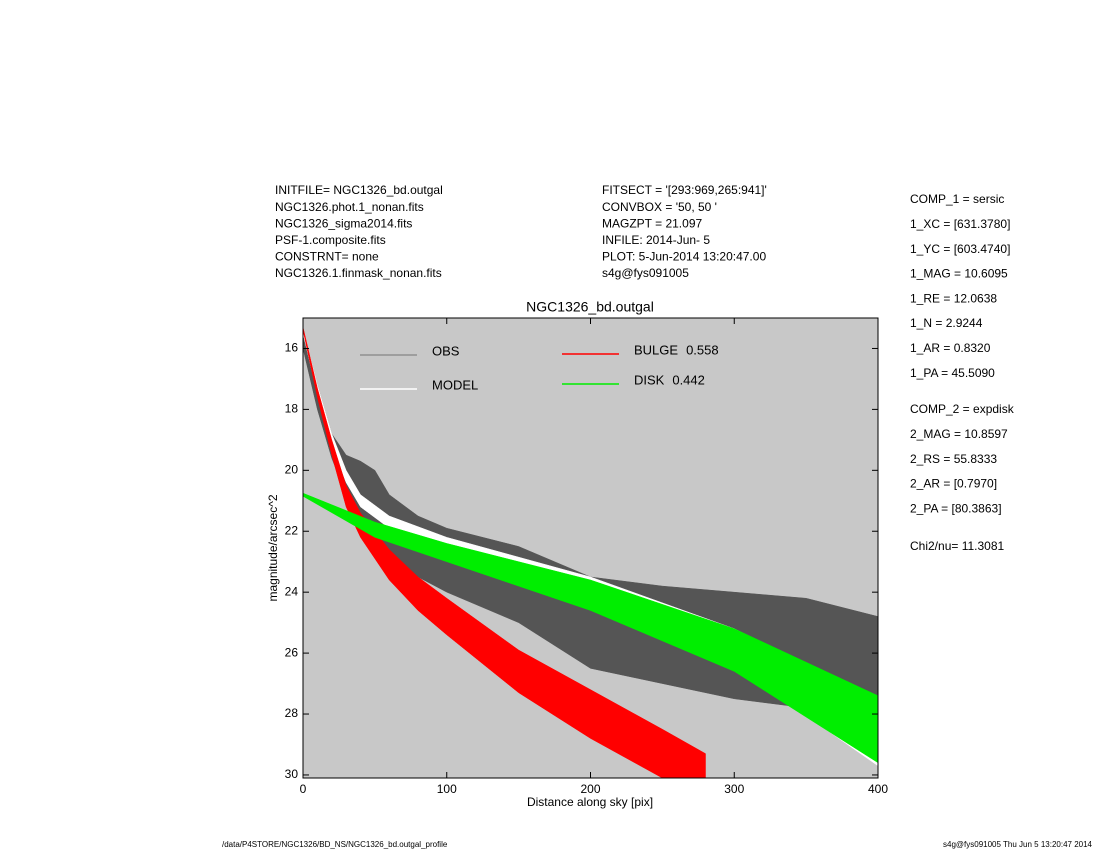  I want to click on x-tick-label: 0, so click(303, 789).